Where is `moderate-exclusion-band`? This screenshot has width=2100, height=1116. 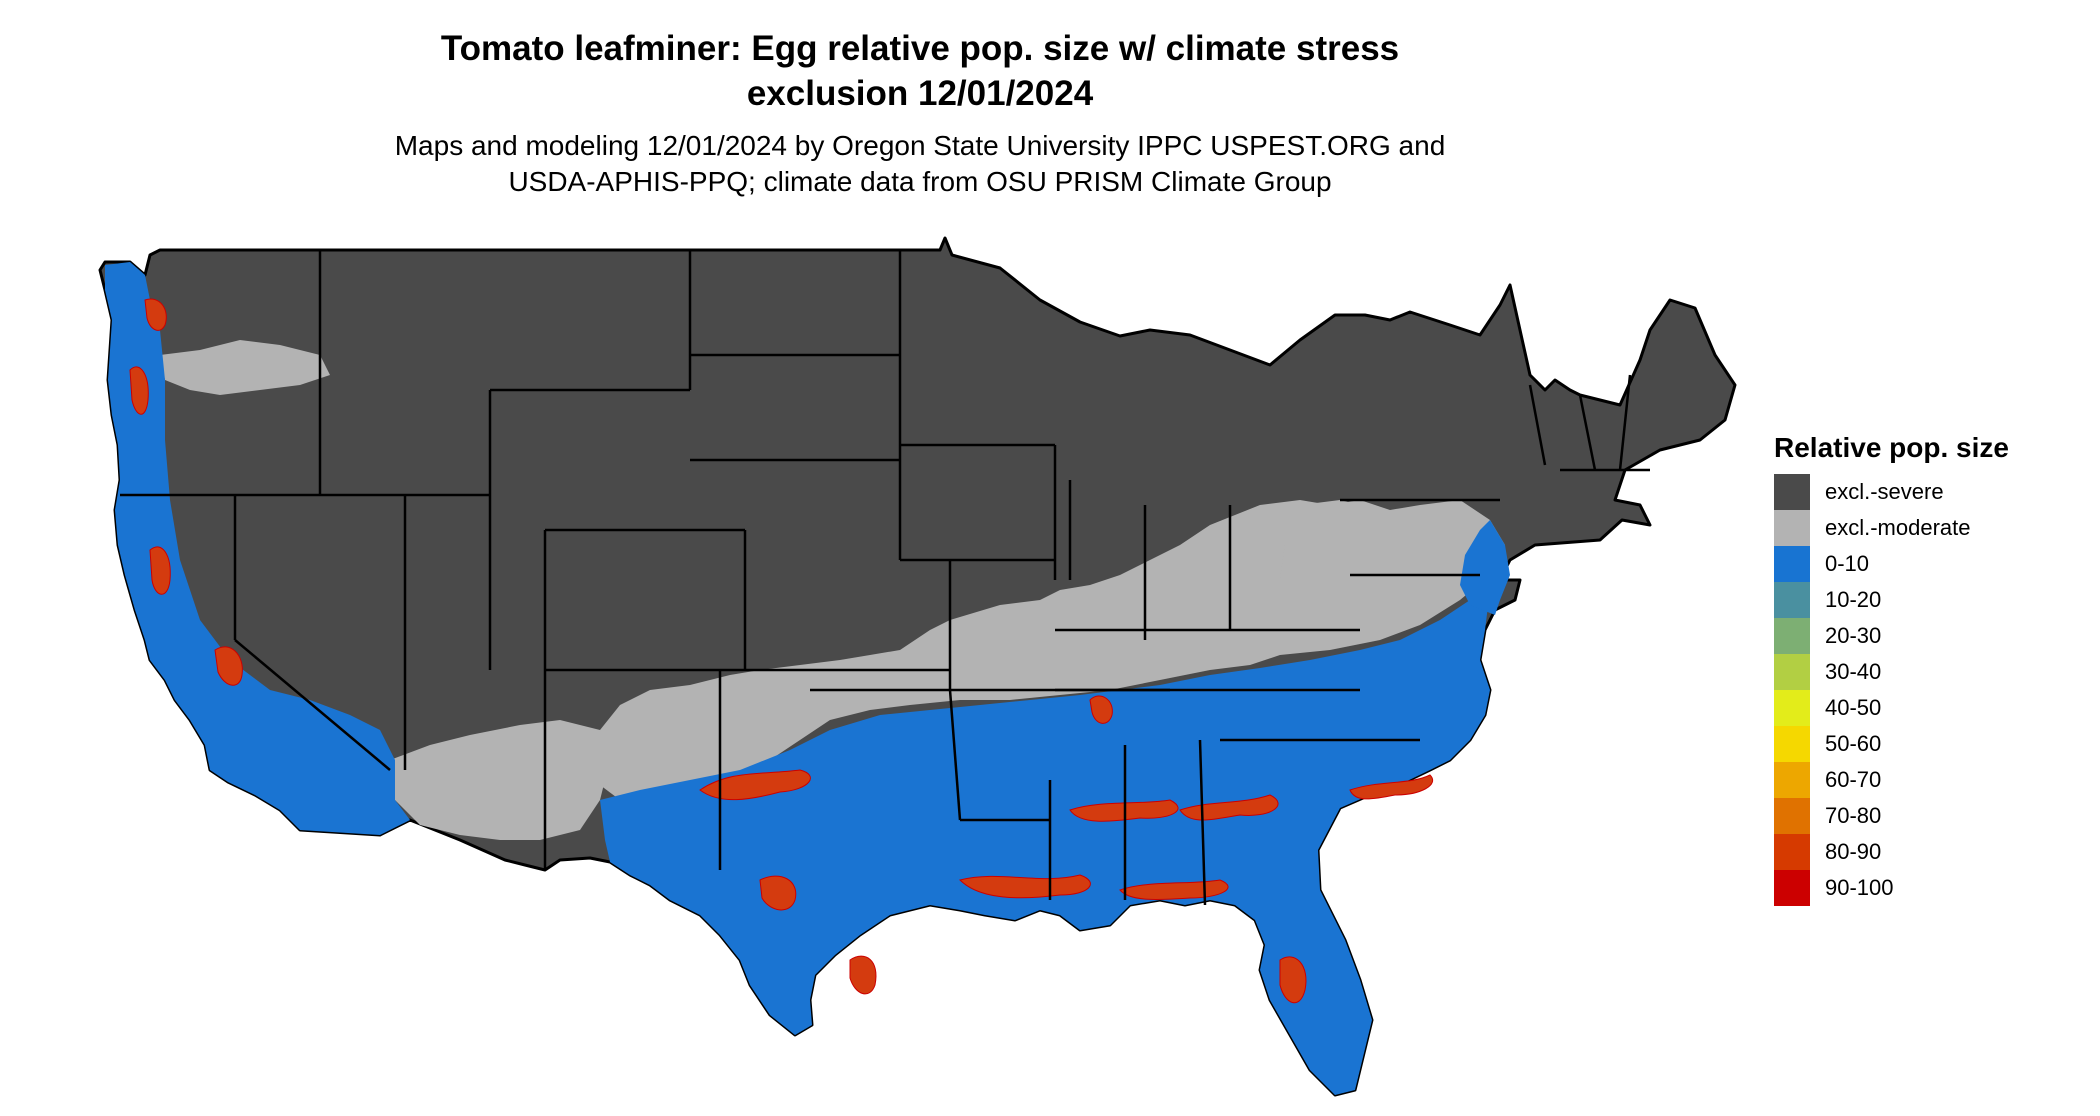 moderate-exclusion-band is located at coordinates (1047, 650).